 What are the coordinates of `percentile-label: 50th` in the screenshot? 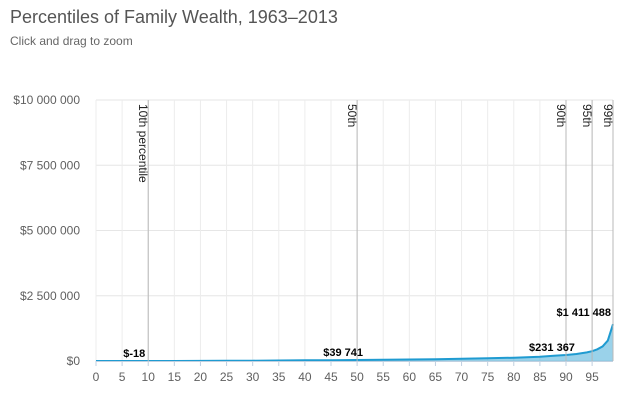 It's located at (352, 115).